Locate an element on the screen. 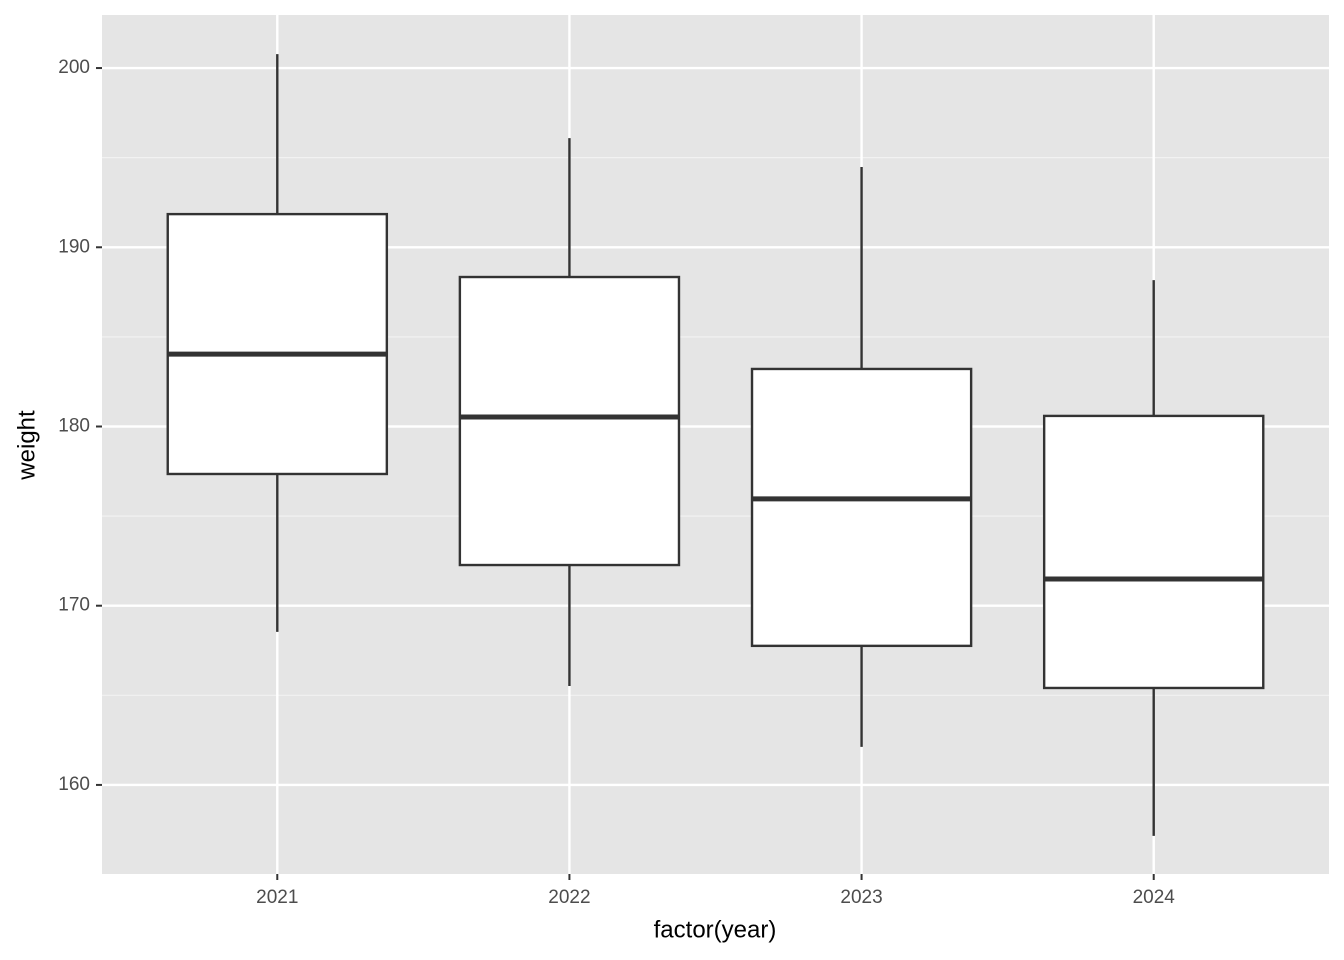 The image size is (1344, 960). x-tick-label: 2022 is located at coordinates (569, 897).